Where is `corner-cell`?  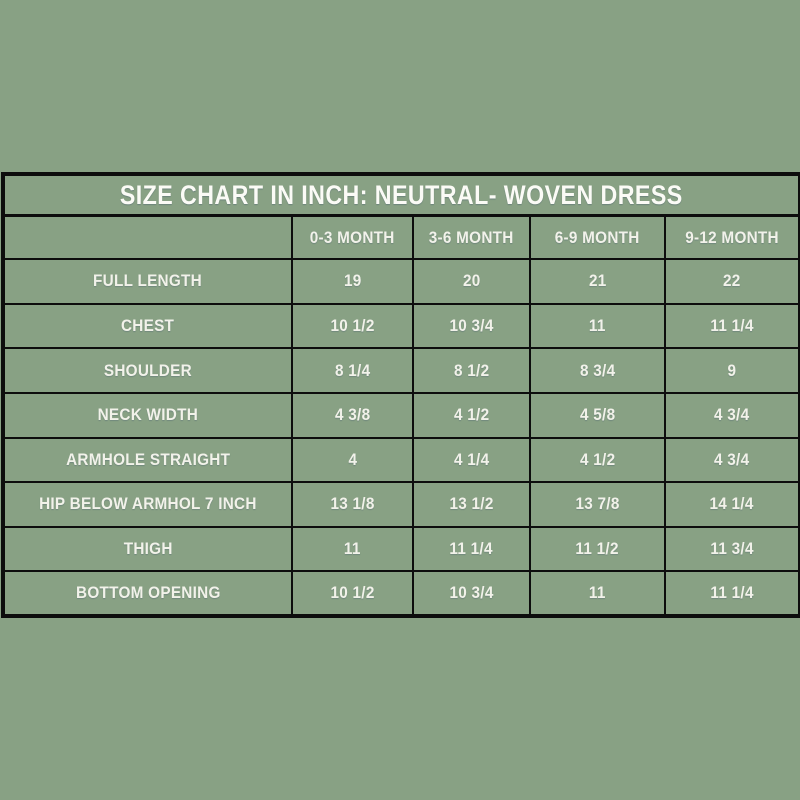
corner-cell is located at coordinates (147, 237).